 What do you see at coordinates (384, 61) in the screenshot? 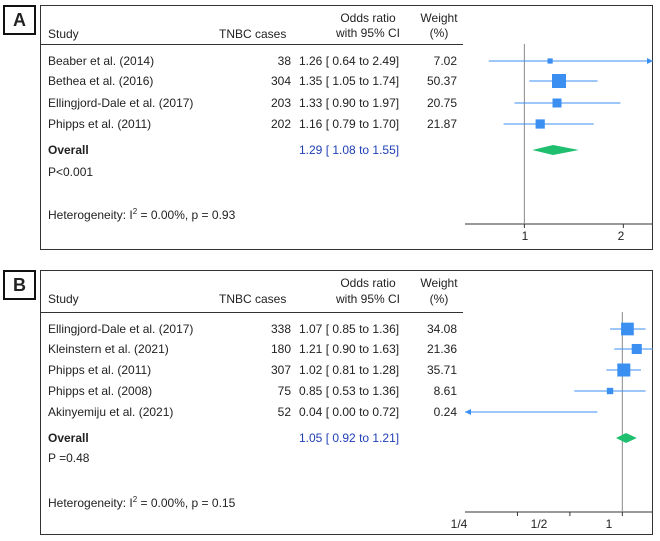
I see `study-hi: 2.49` at bounding box center [384, 61].